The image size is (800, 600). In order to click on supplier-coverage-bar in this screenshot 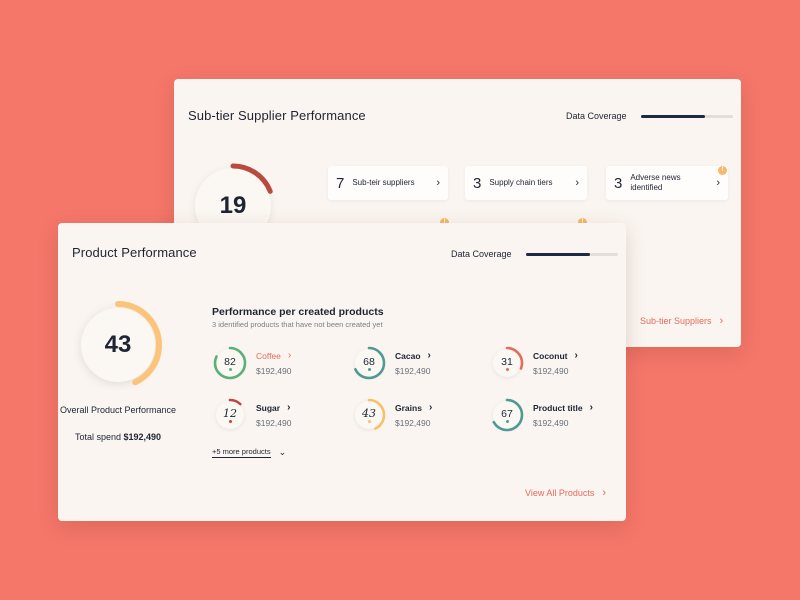, I will do `click(686, 116)`.